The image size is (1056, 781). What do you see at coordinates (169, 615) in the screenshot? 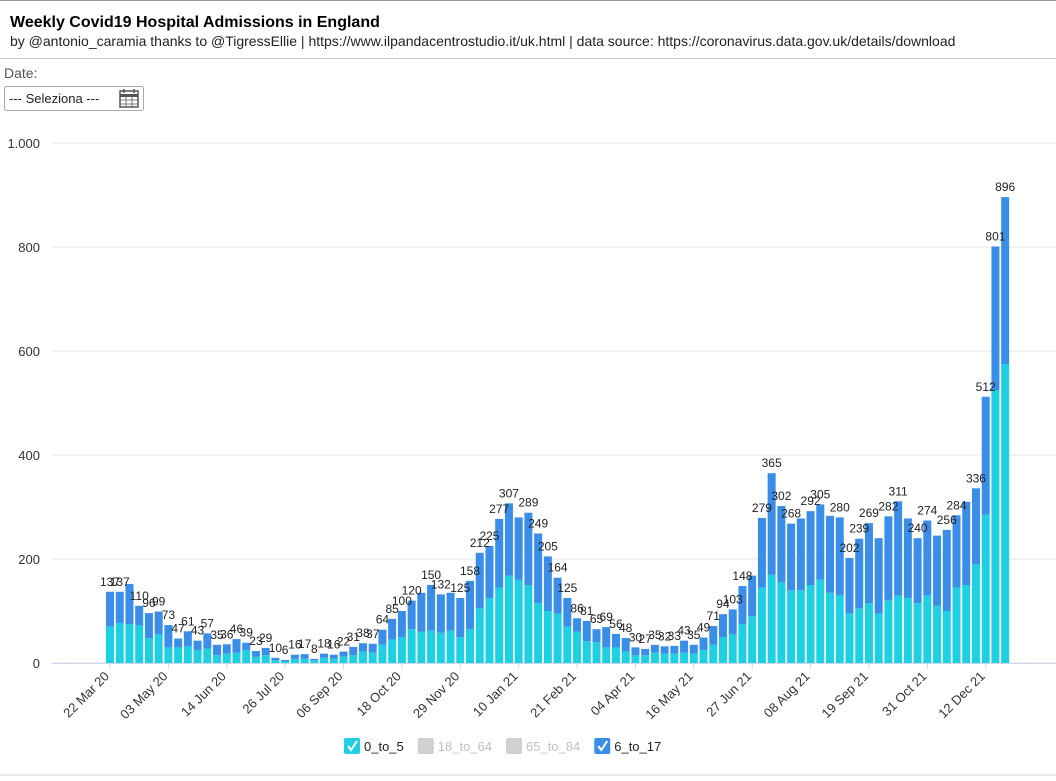
I see `data-label: 73` at bounding box center [169, 615].